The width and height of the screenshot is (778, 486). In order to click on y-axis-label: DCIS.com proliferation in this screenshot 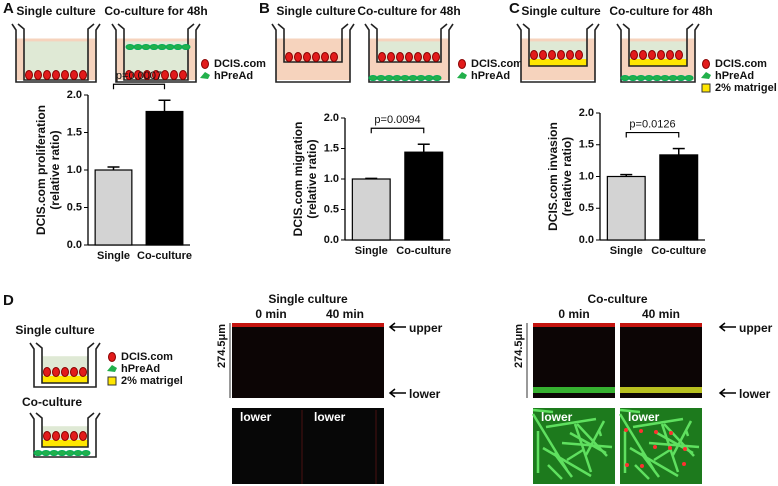, I will do `click(41, 170)`.